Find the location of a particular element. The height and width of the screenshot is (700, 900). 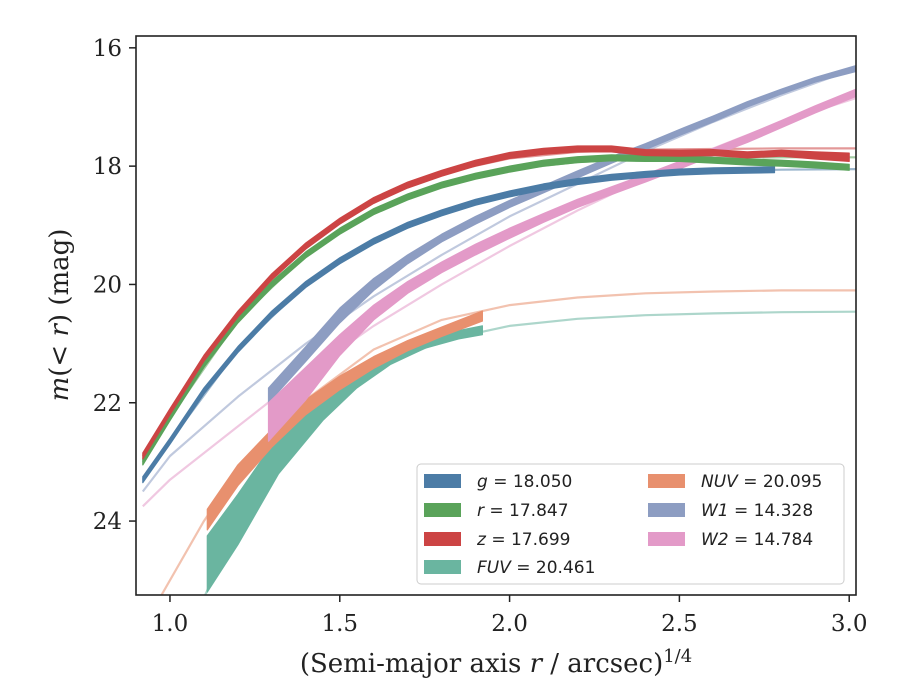

x-tick-label: 3.0 is located at coordinates (849, 624).